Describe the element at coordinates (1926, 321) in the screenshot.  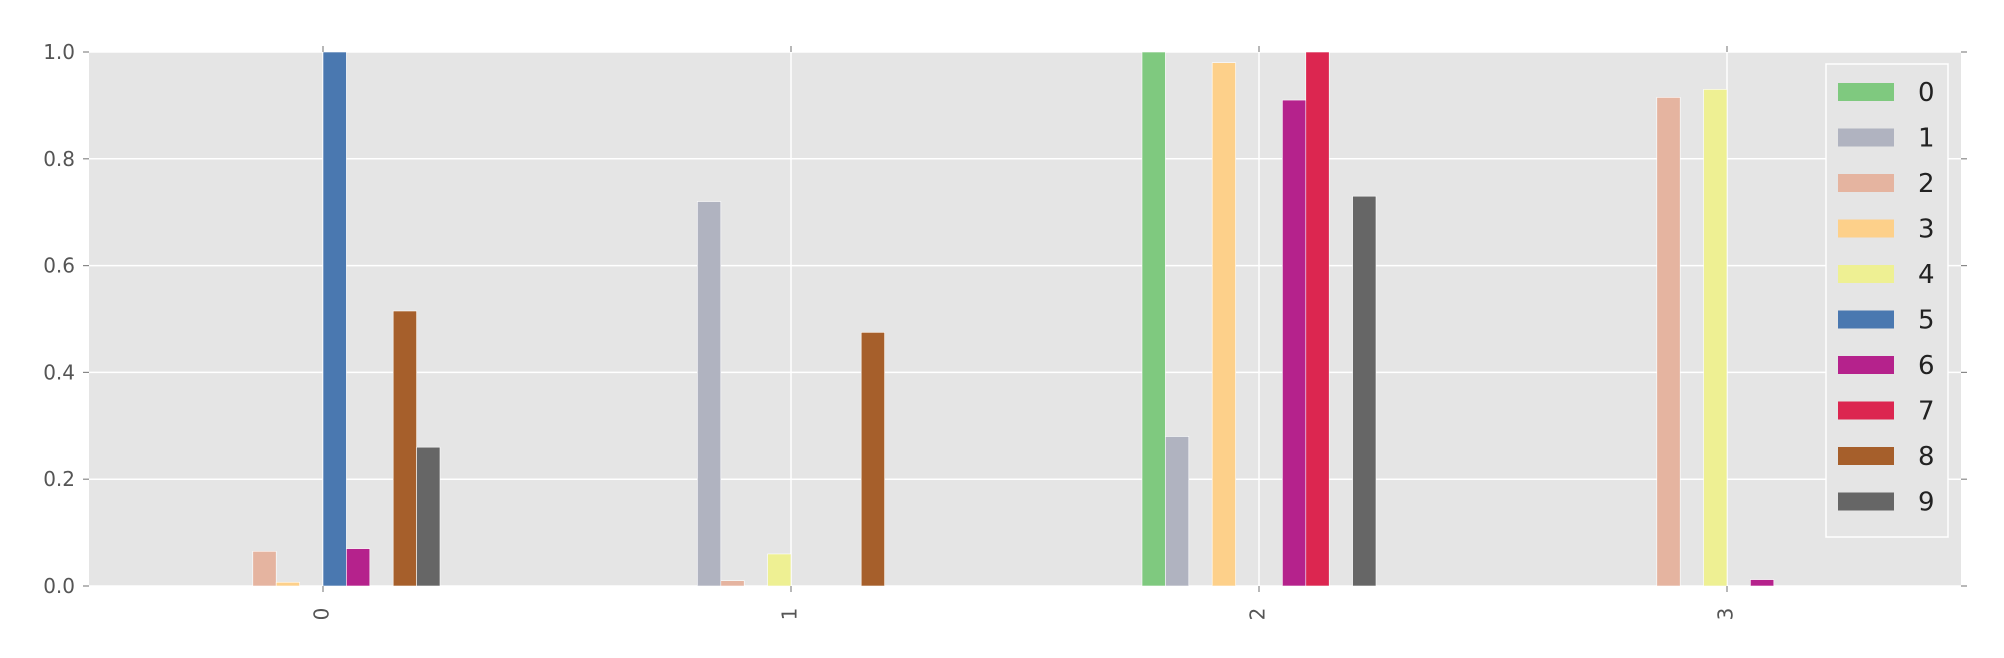
I see `legend-label-5: 5` at that location.